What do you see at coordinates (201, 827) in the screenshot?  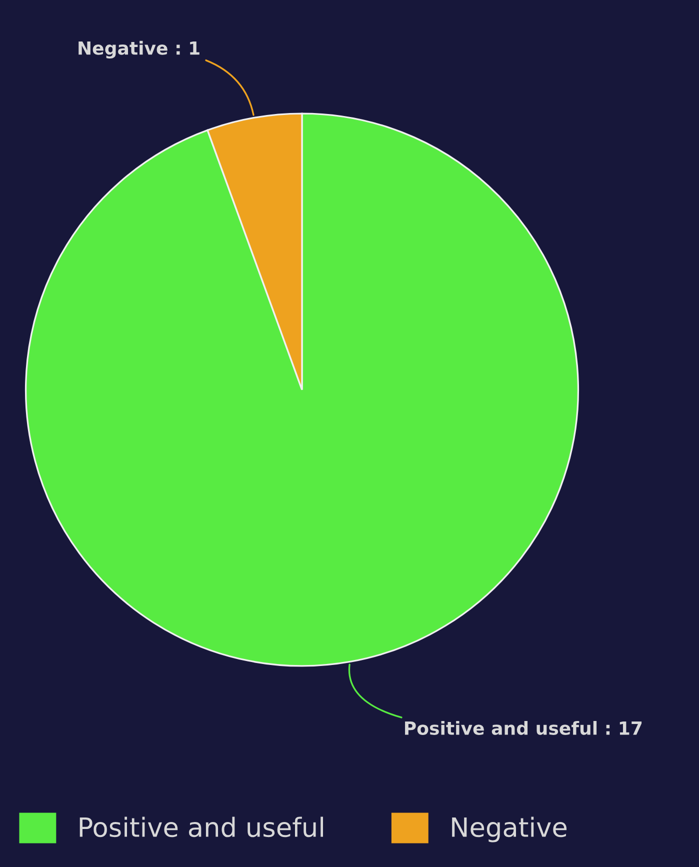 I see `legend-label: Positive and useful` at bounding box center [201, 827].